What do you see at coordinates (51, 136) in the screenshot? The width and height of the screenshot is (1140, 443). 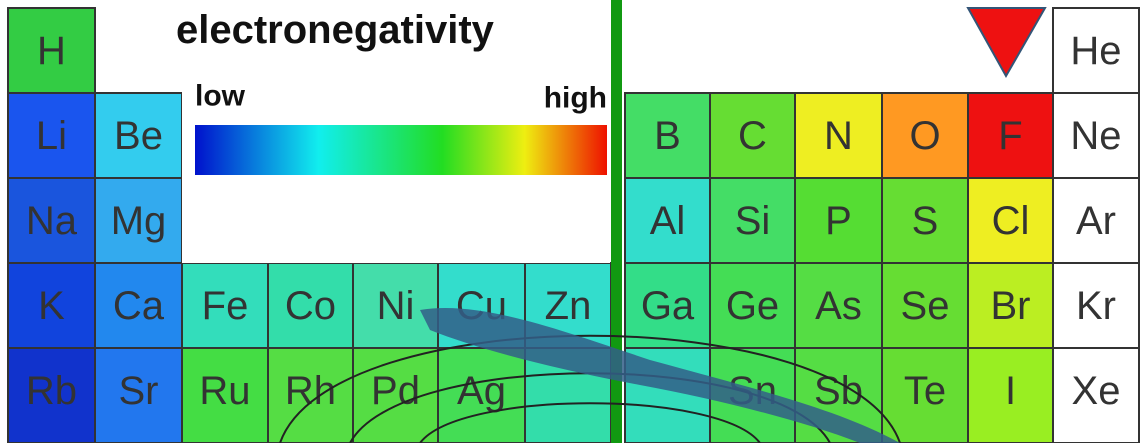 I see `element-symbol: Li` at bounding box center [51, 136].